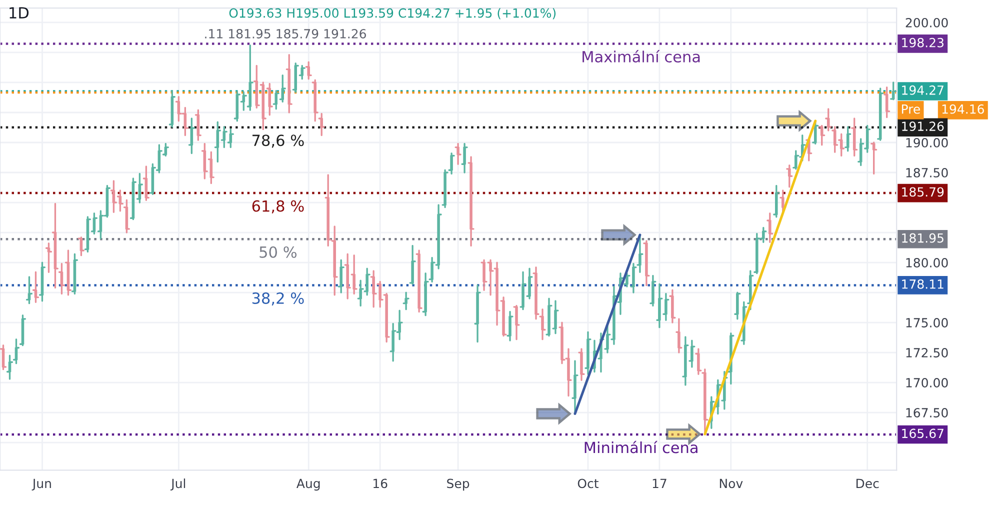 This screenshot has width=994, height=505. What do you see at coordinates (923, 192) in the screenshot?
I see `ref-line-label: 185.79` at bounding box center [923, 192].